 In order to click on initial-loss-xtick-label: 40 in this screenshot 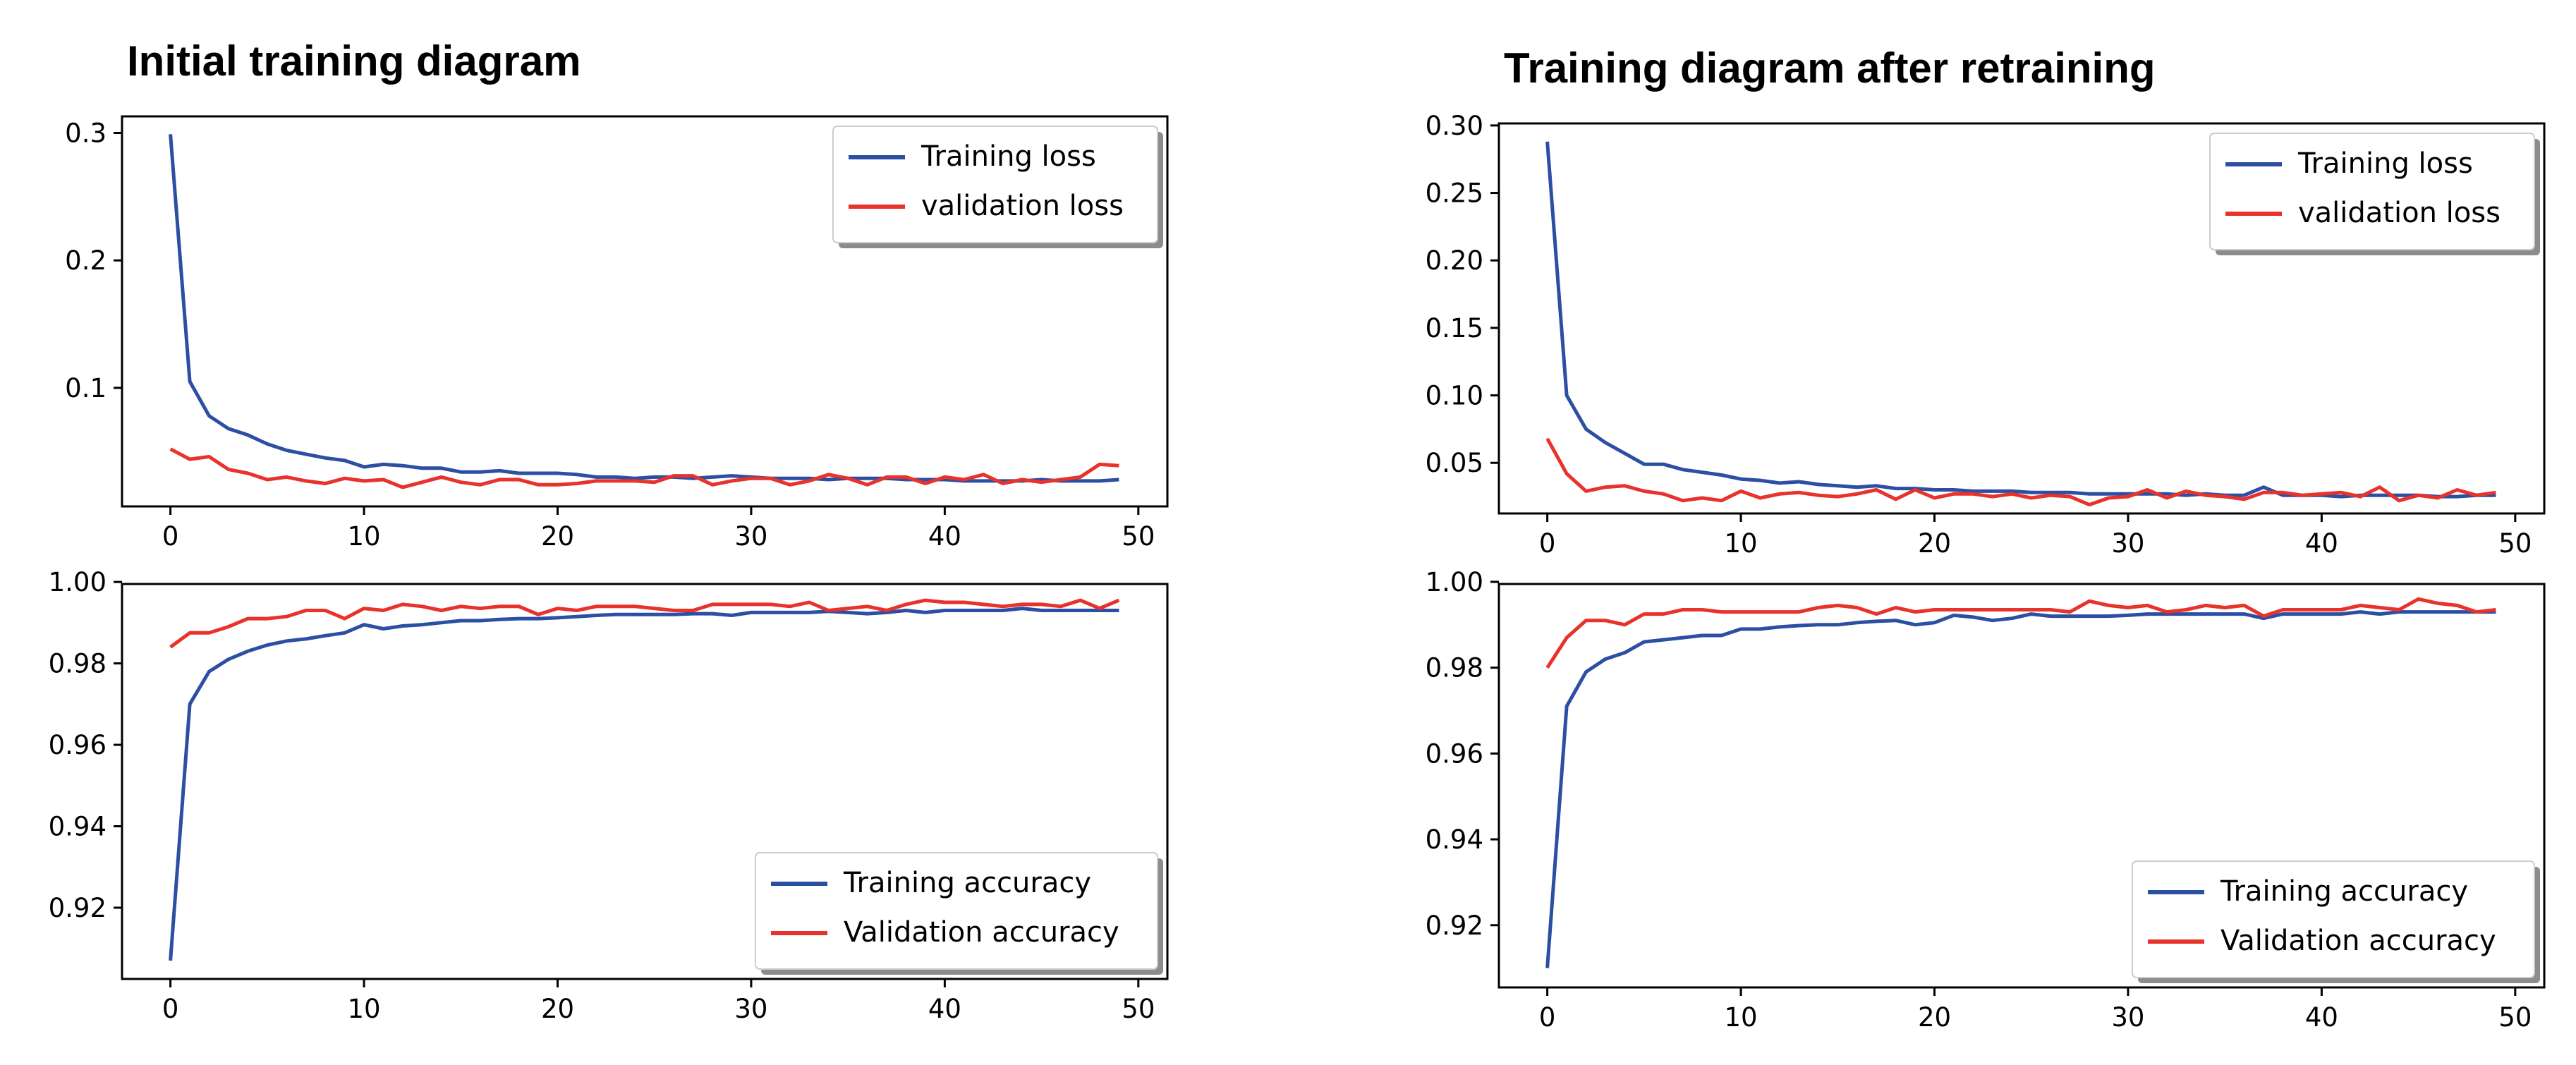, I will do `click(944, 536)`.